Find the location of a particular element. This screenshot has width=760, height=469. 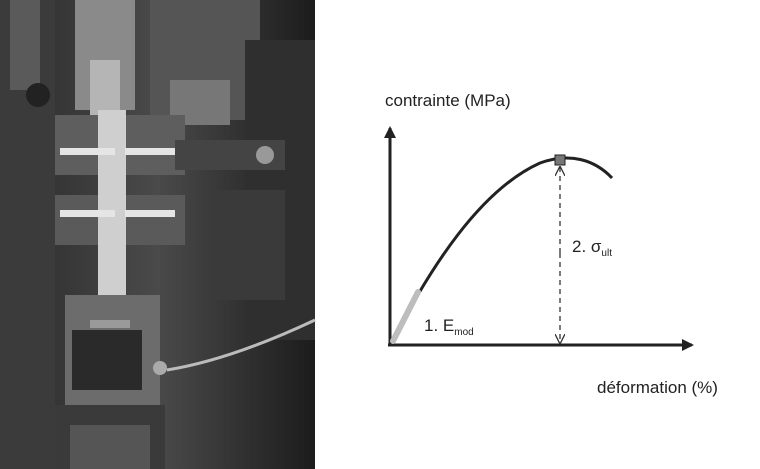

label-subscript: mod is located at coordinates (463, 332).